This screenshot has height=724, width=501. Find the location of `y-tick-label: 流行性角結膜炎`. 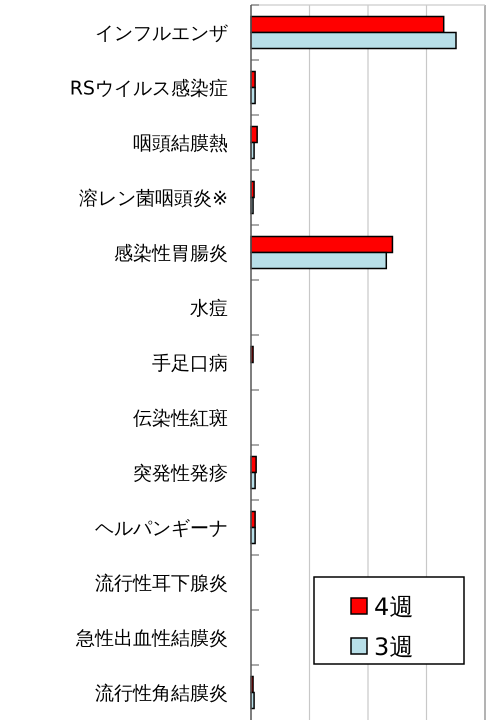

y-tick-label: 流行性角結膜炎 is located at coordinates (161, 693).